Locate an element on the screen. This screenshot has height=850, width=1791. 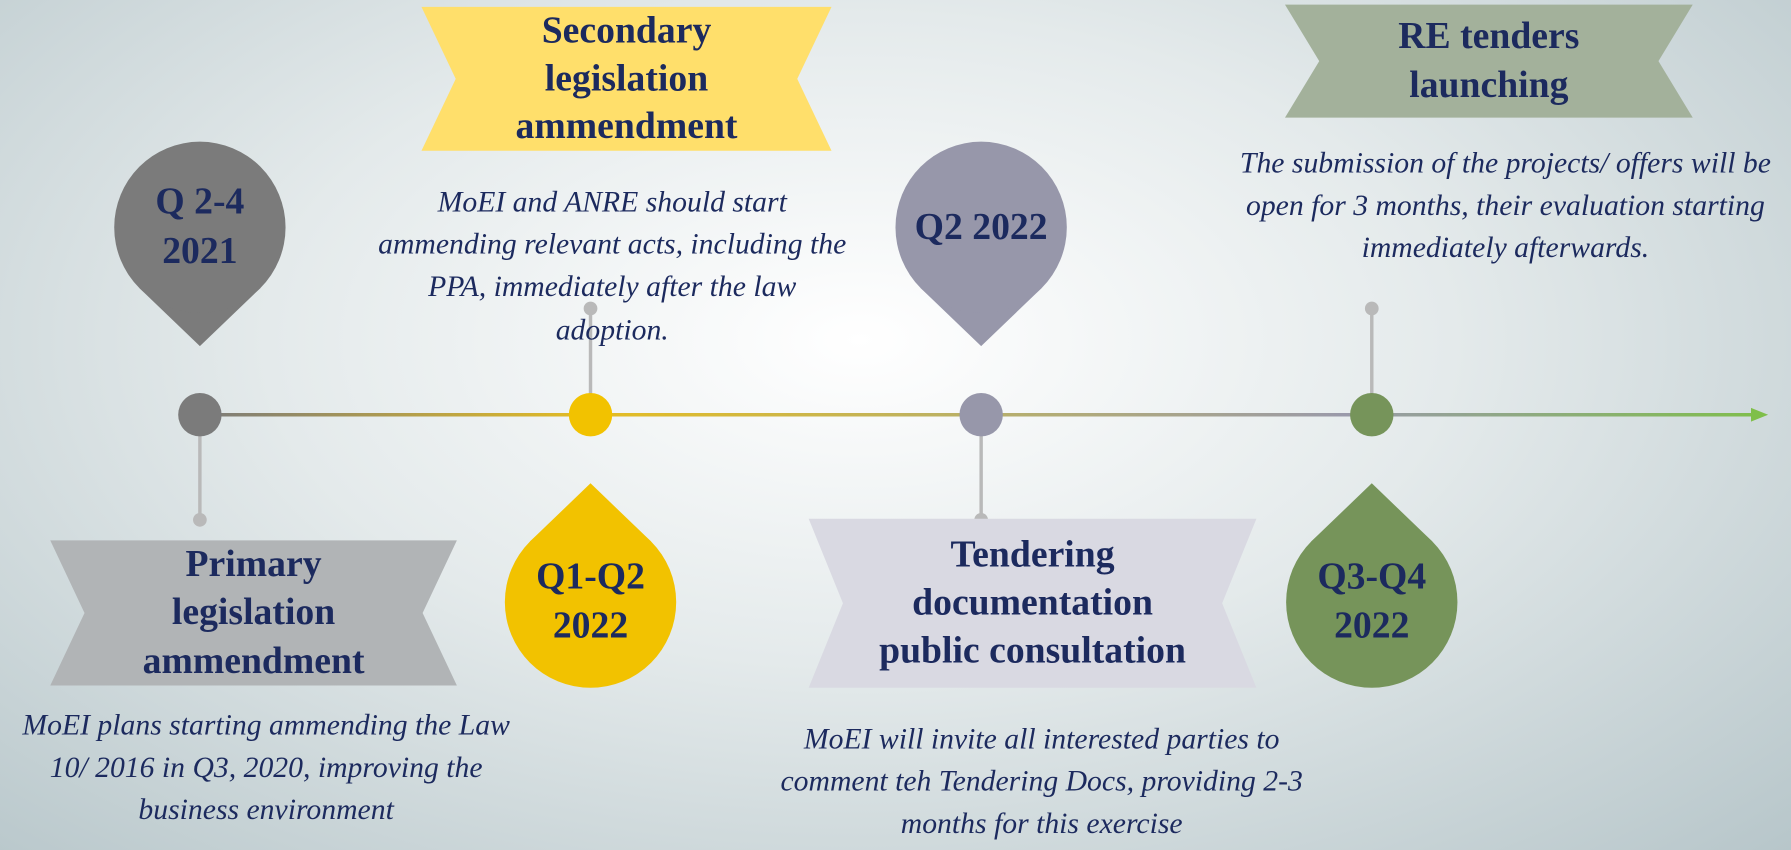
stage-title: Primary legislation ammendment is located at coordinates (253, 612).